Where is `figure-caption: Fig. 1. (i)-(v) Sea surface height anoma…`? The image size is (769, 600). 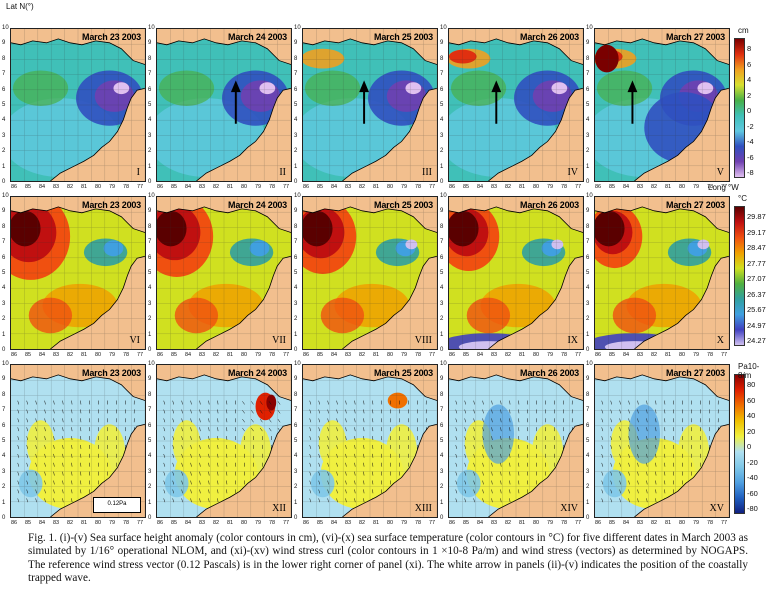 figure-caption: Fig. 1. (i)-(v) Sea surface height anoma… is located at coordinates (388, 558).